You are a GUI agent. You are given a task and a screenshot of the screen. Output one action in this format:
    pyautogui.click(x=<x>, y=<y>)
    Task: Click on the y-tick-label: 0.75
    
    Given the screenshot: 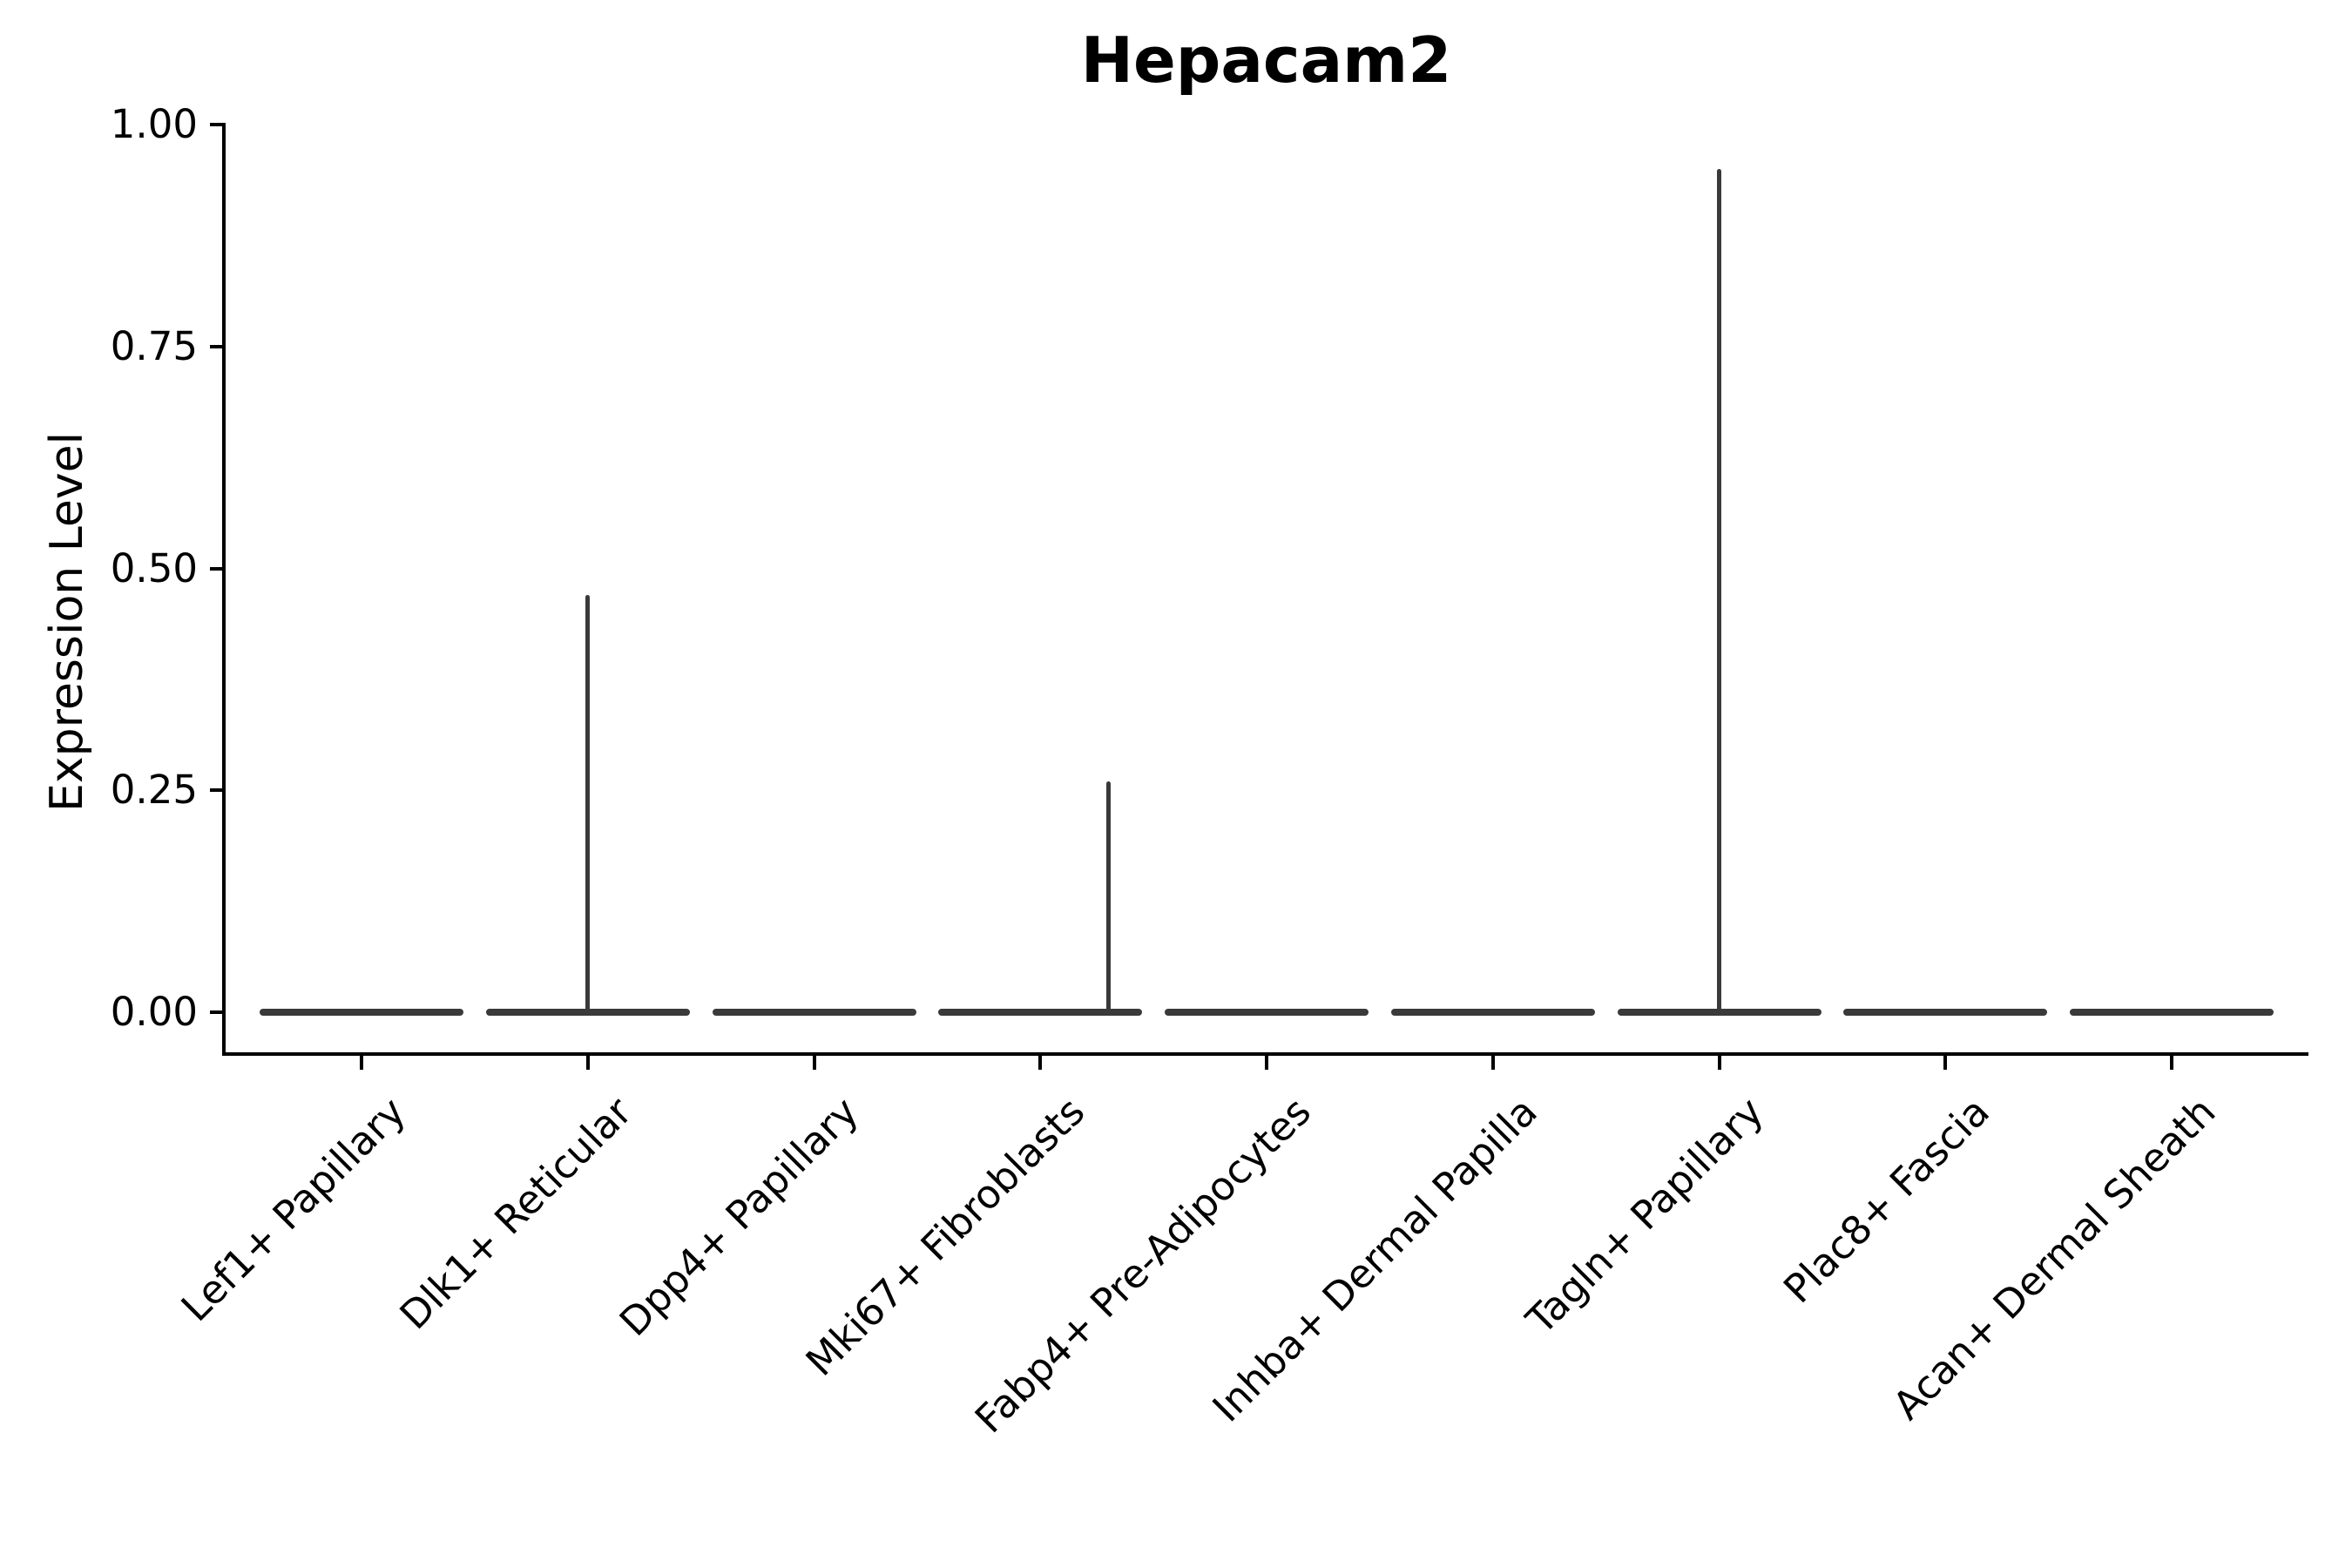 What is the action you would take?
    pyautogui.click(x=154, y=346)
    